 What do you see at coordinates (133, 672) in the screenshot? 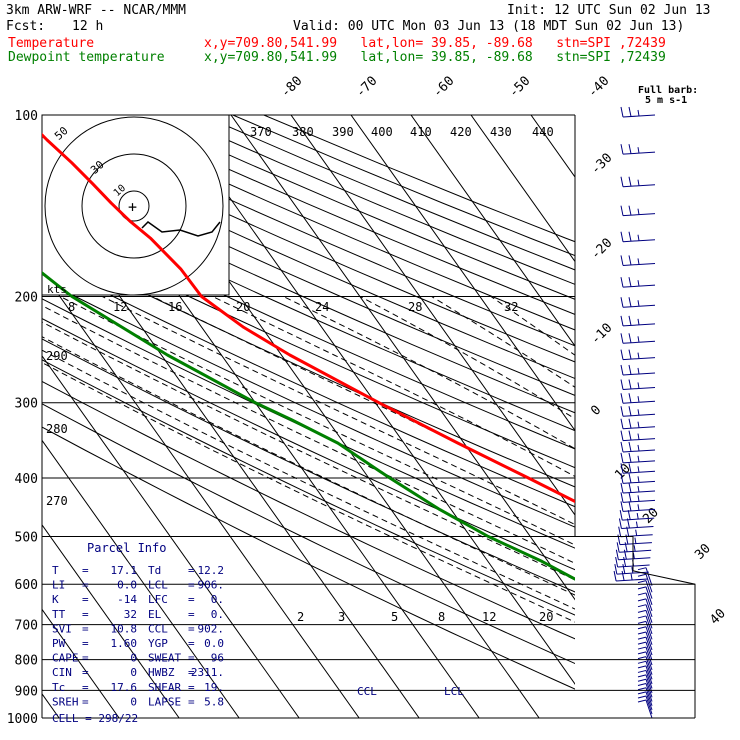
I see `parcel-value: 0` at bounding box center [133, 672].